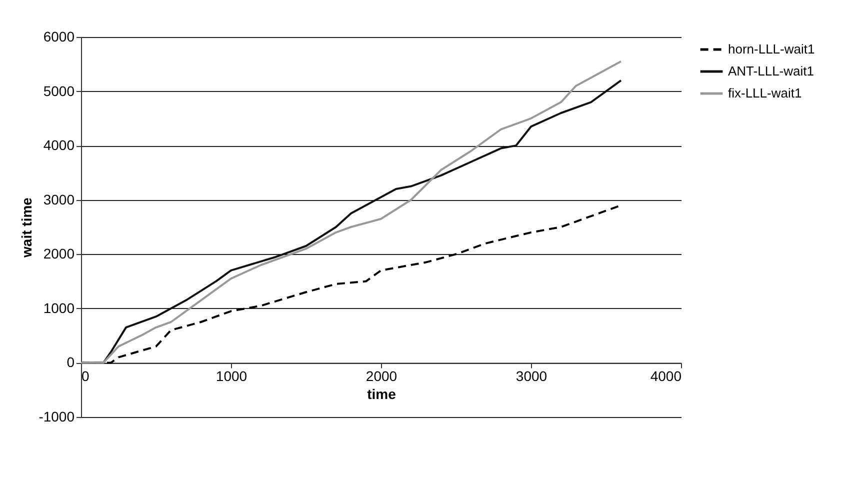 Image resolution: width=860 pixels, height=499 pixels. I want to click on legend-label: ANT-LLL-wait1, so click(771, 71).